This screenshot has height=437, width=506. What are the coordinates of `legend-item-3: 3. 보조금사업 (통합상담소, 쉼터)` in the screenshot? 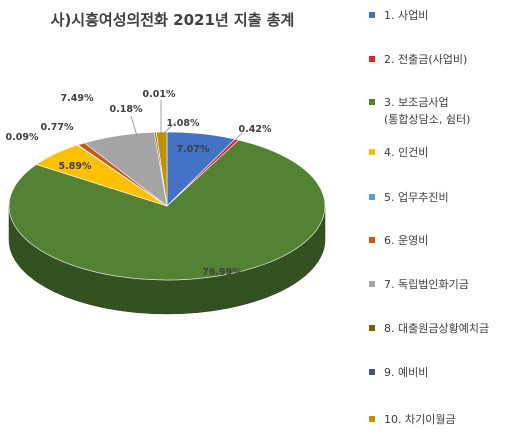 It's located at (419, 111).